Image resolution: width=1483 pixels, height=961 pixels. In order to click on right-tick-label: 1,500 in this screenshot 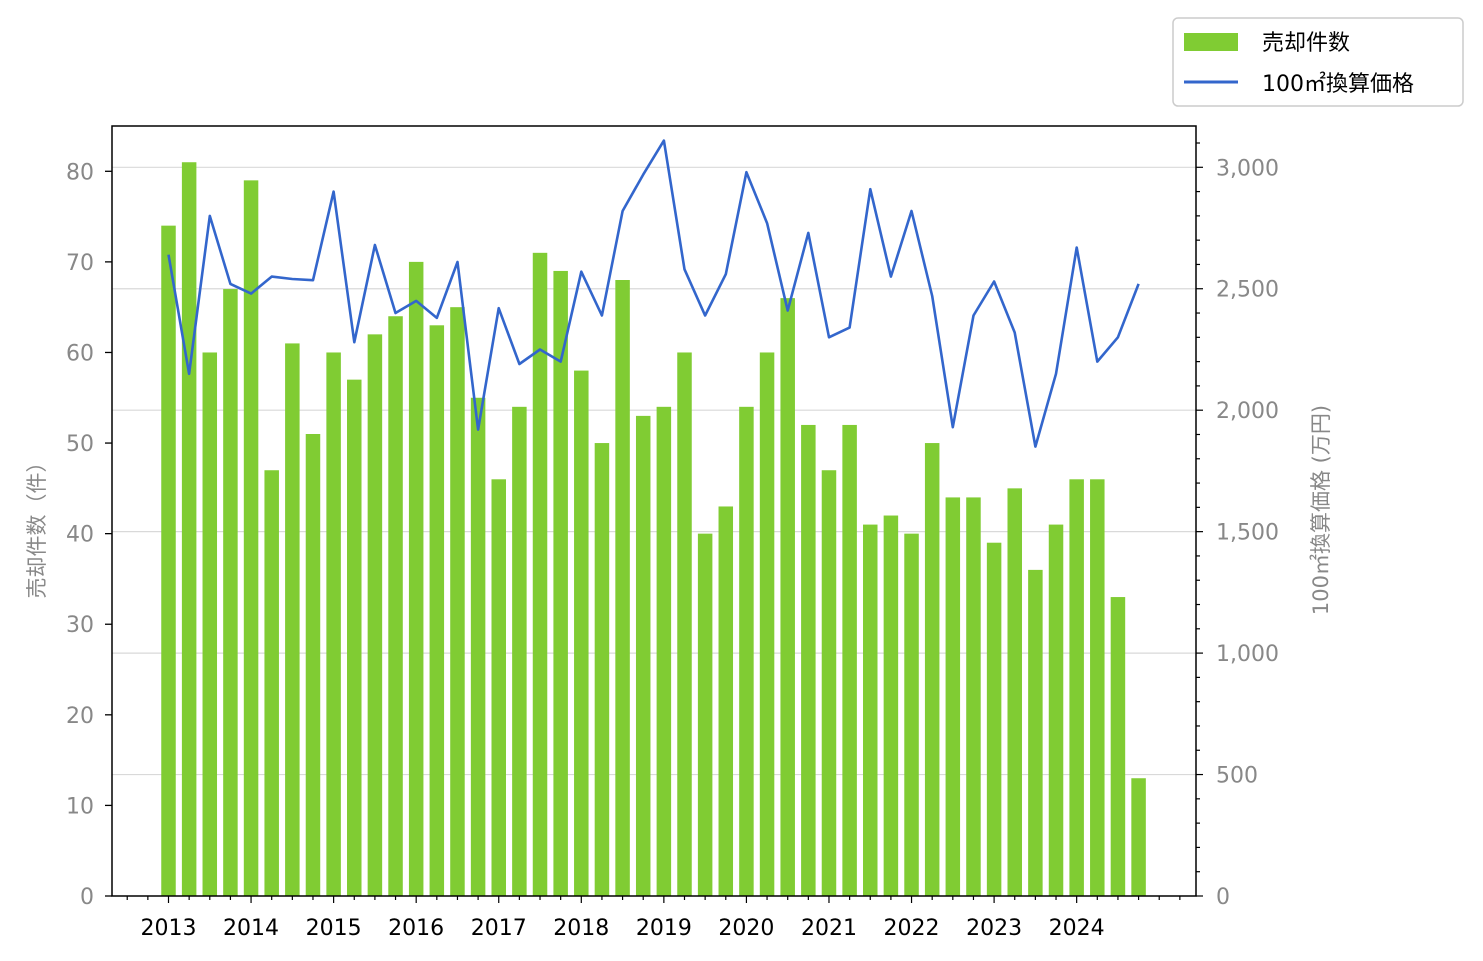, I will do `click(1247, 533)`.